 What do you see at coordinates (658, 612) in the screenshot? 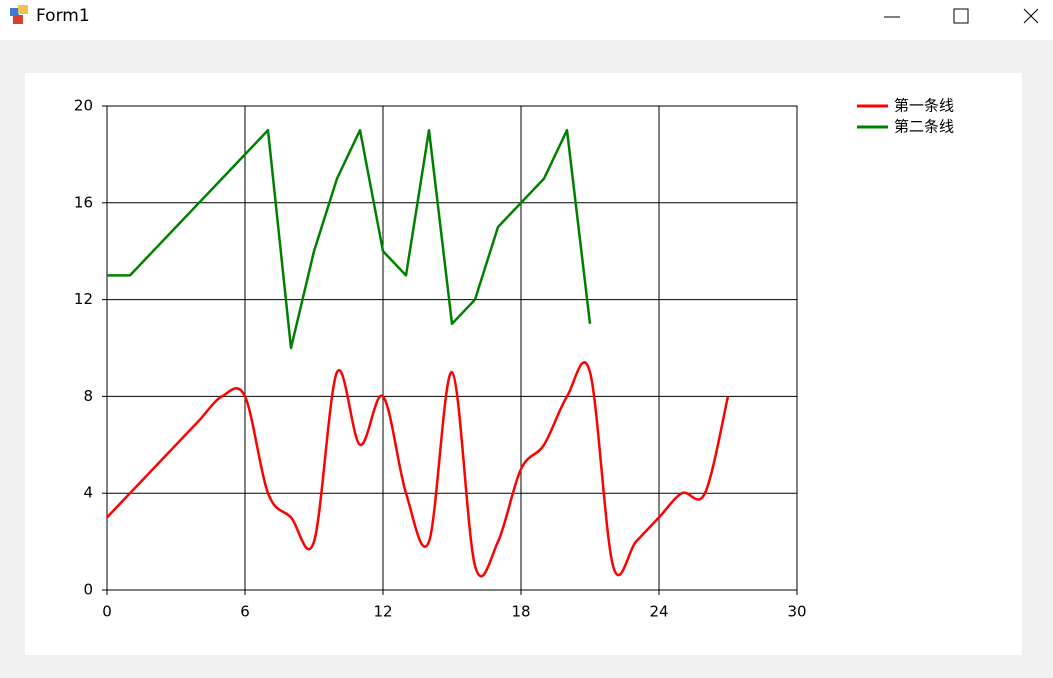
I see `x-tick-label: 24` at bounding box center [658, 612].